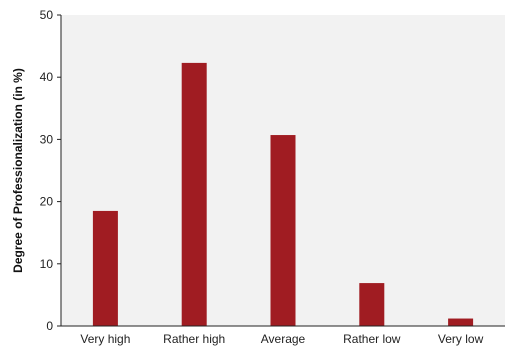 The width and height of the screenshot is (509, 347). What do you see at coordinates (283, 230) in the screenshot?
I see `bar-average` at bounding box center [283, 230].